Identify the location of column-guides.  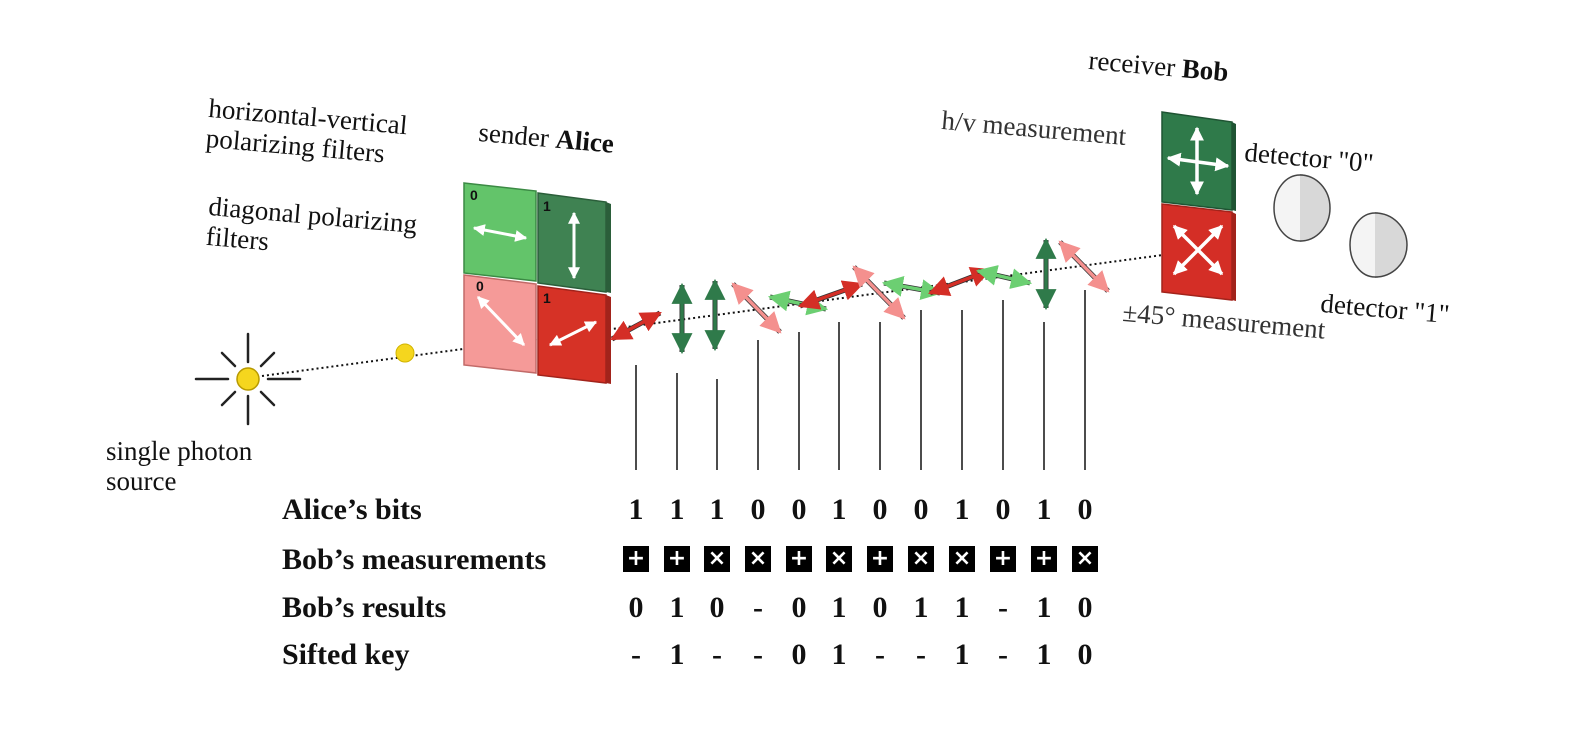
(860, 380).